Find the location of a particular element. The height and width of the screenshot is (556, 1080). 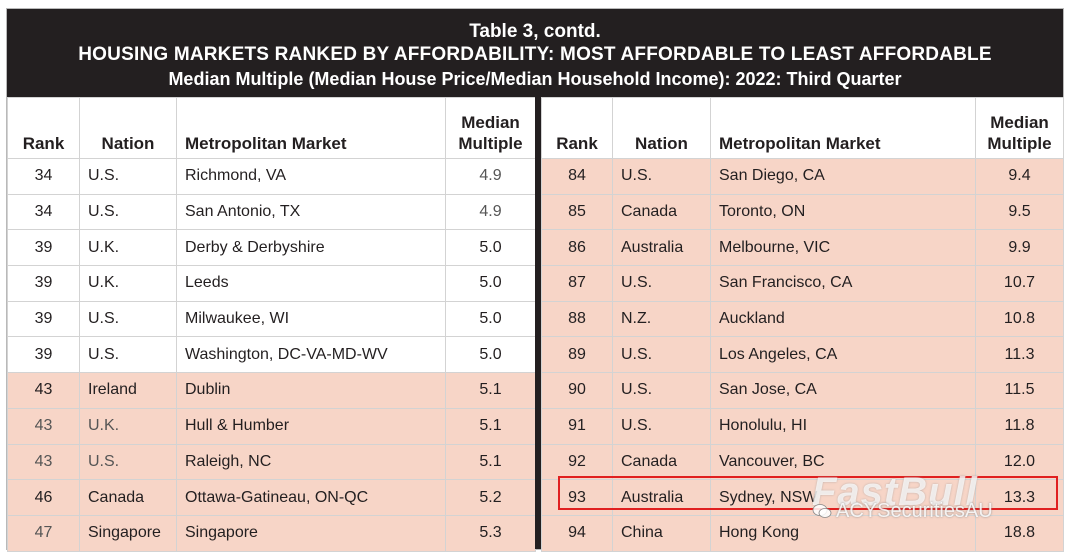

table-row: 85 Canada Toronto, ON 9.5 is located at coordinates (802, 212).